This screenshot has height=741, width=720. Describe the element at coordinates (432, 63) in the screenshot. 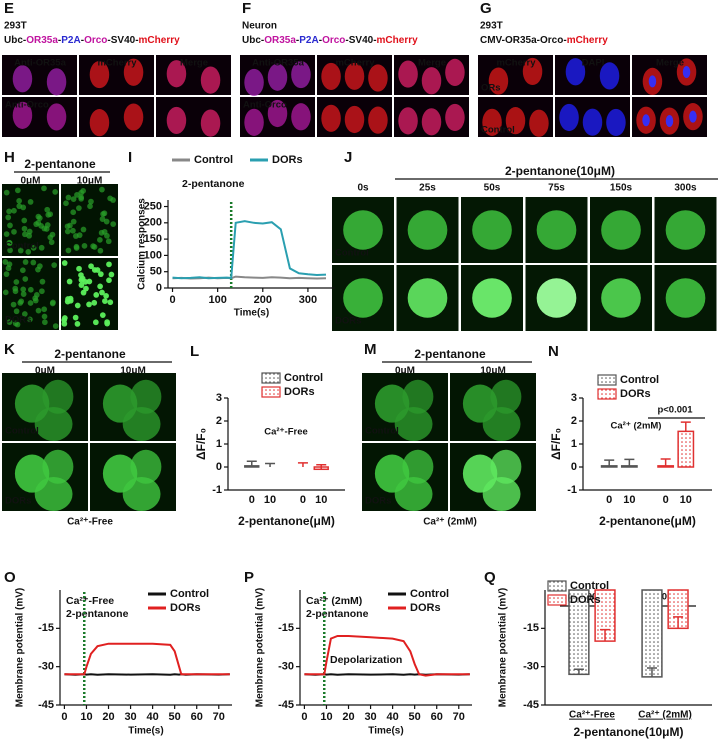

I see `column-label: Merge` at that location.